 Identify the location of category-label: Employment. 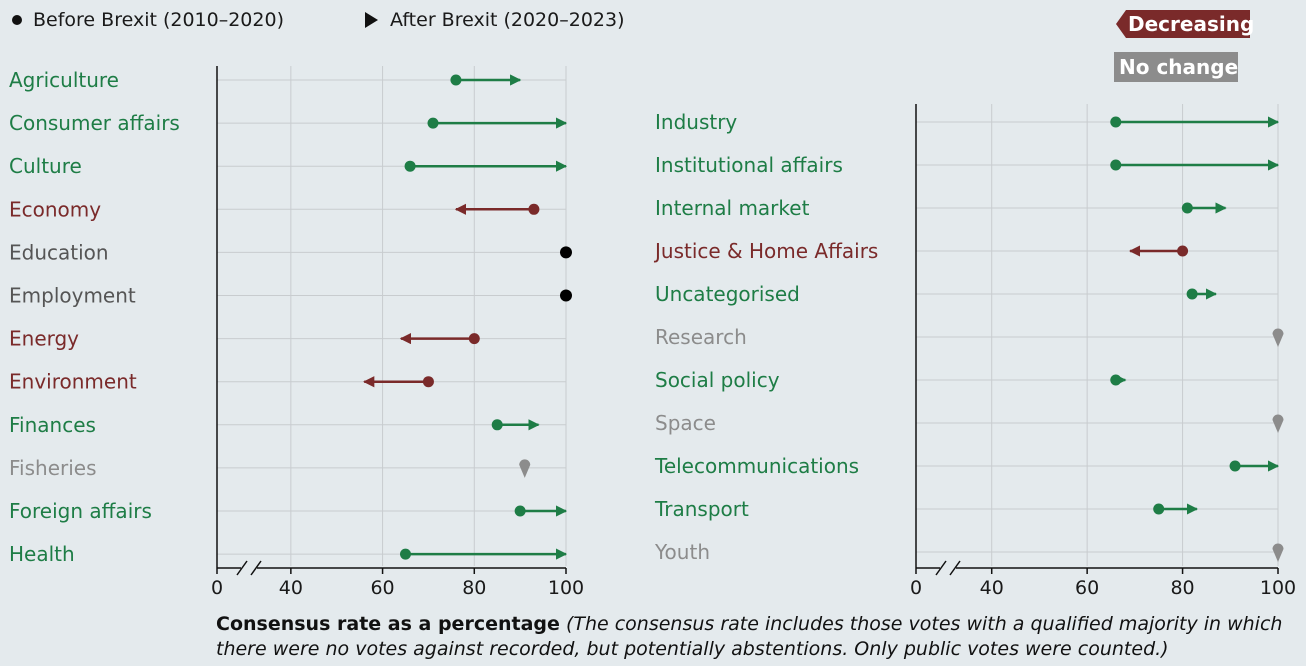
(72, 296).